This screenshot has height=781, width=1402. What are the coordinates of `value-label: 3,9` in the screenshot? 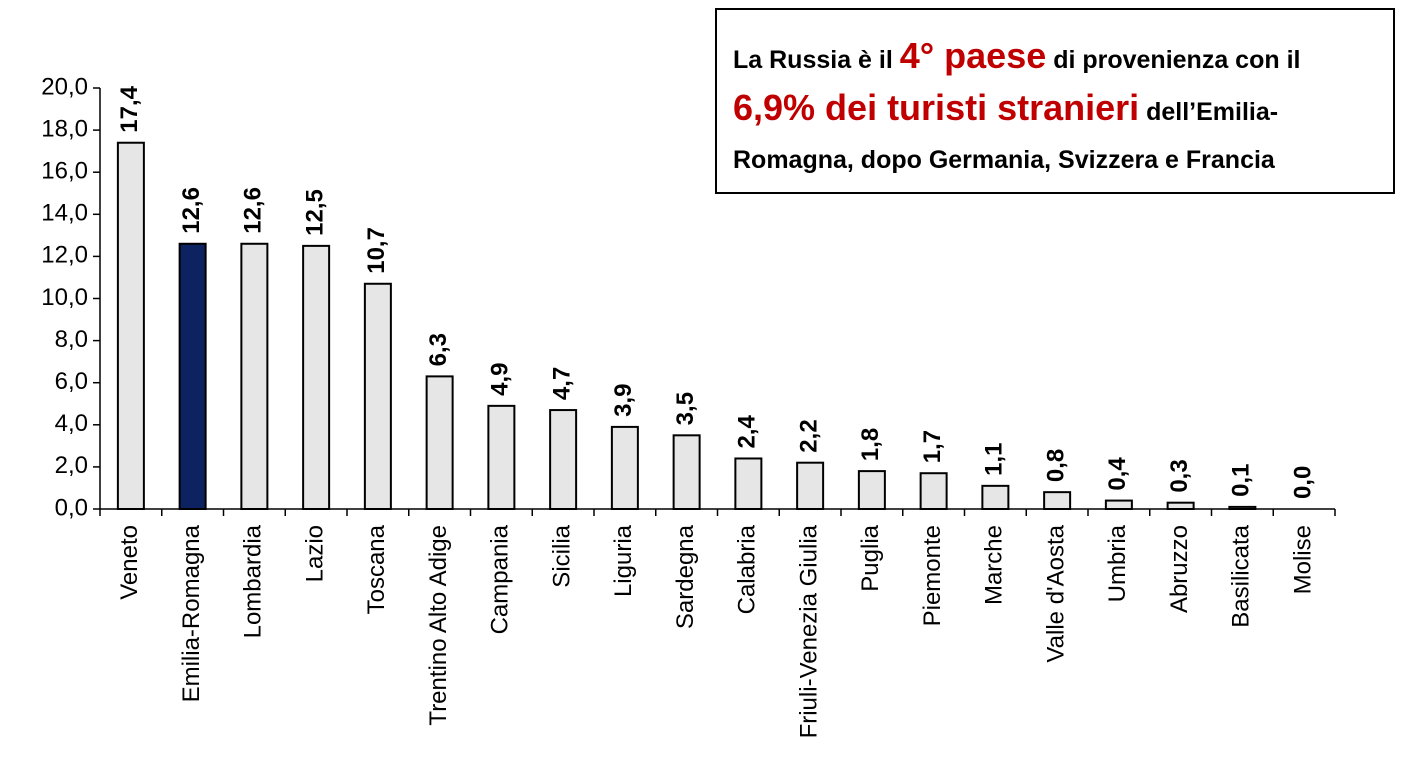 It's located at (623, 400).